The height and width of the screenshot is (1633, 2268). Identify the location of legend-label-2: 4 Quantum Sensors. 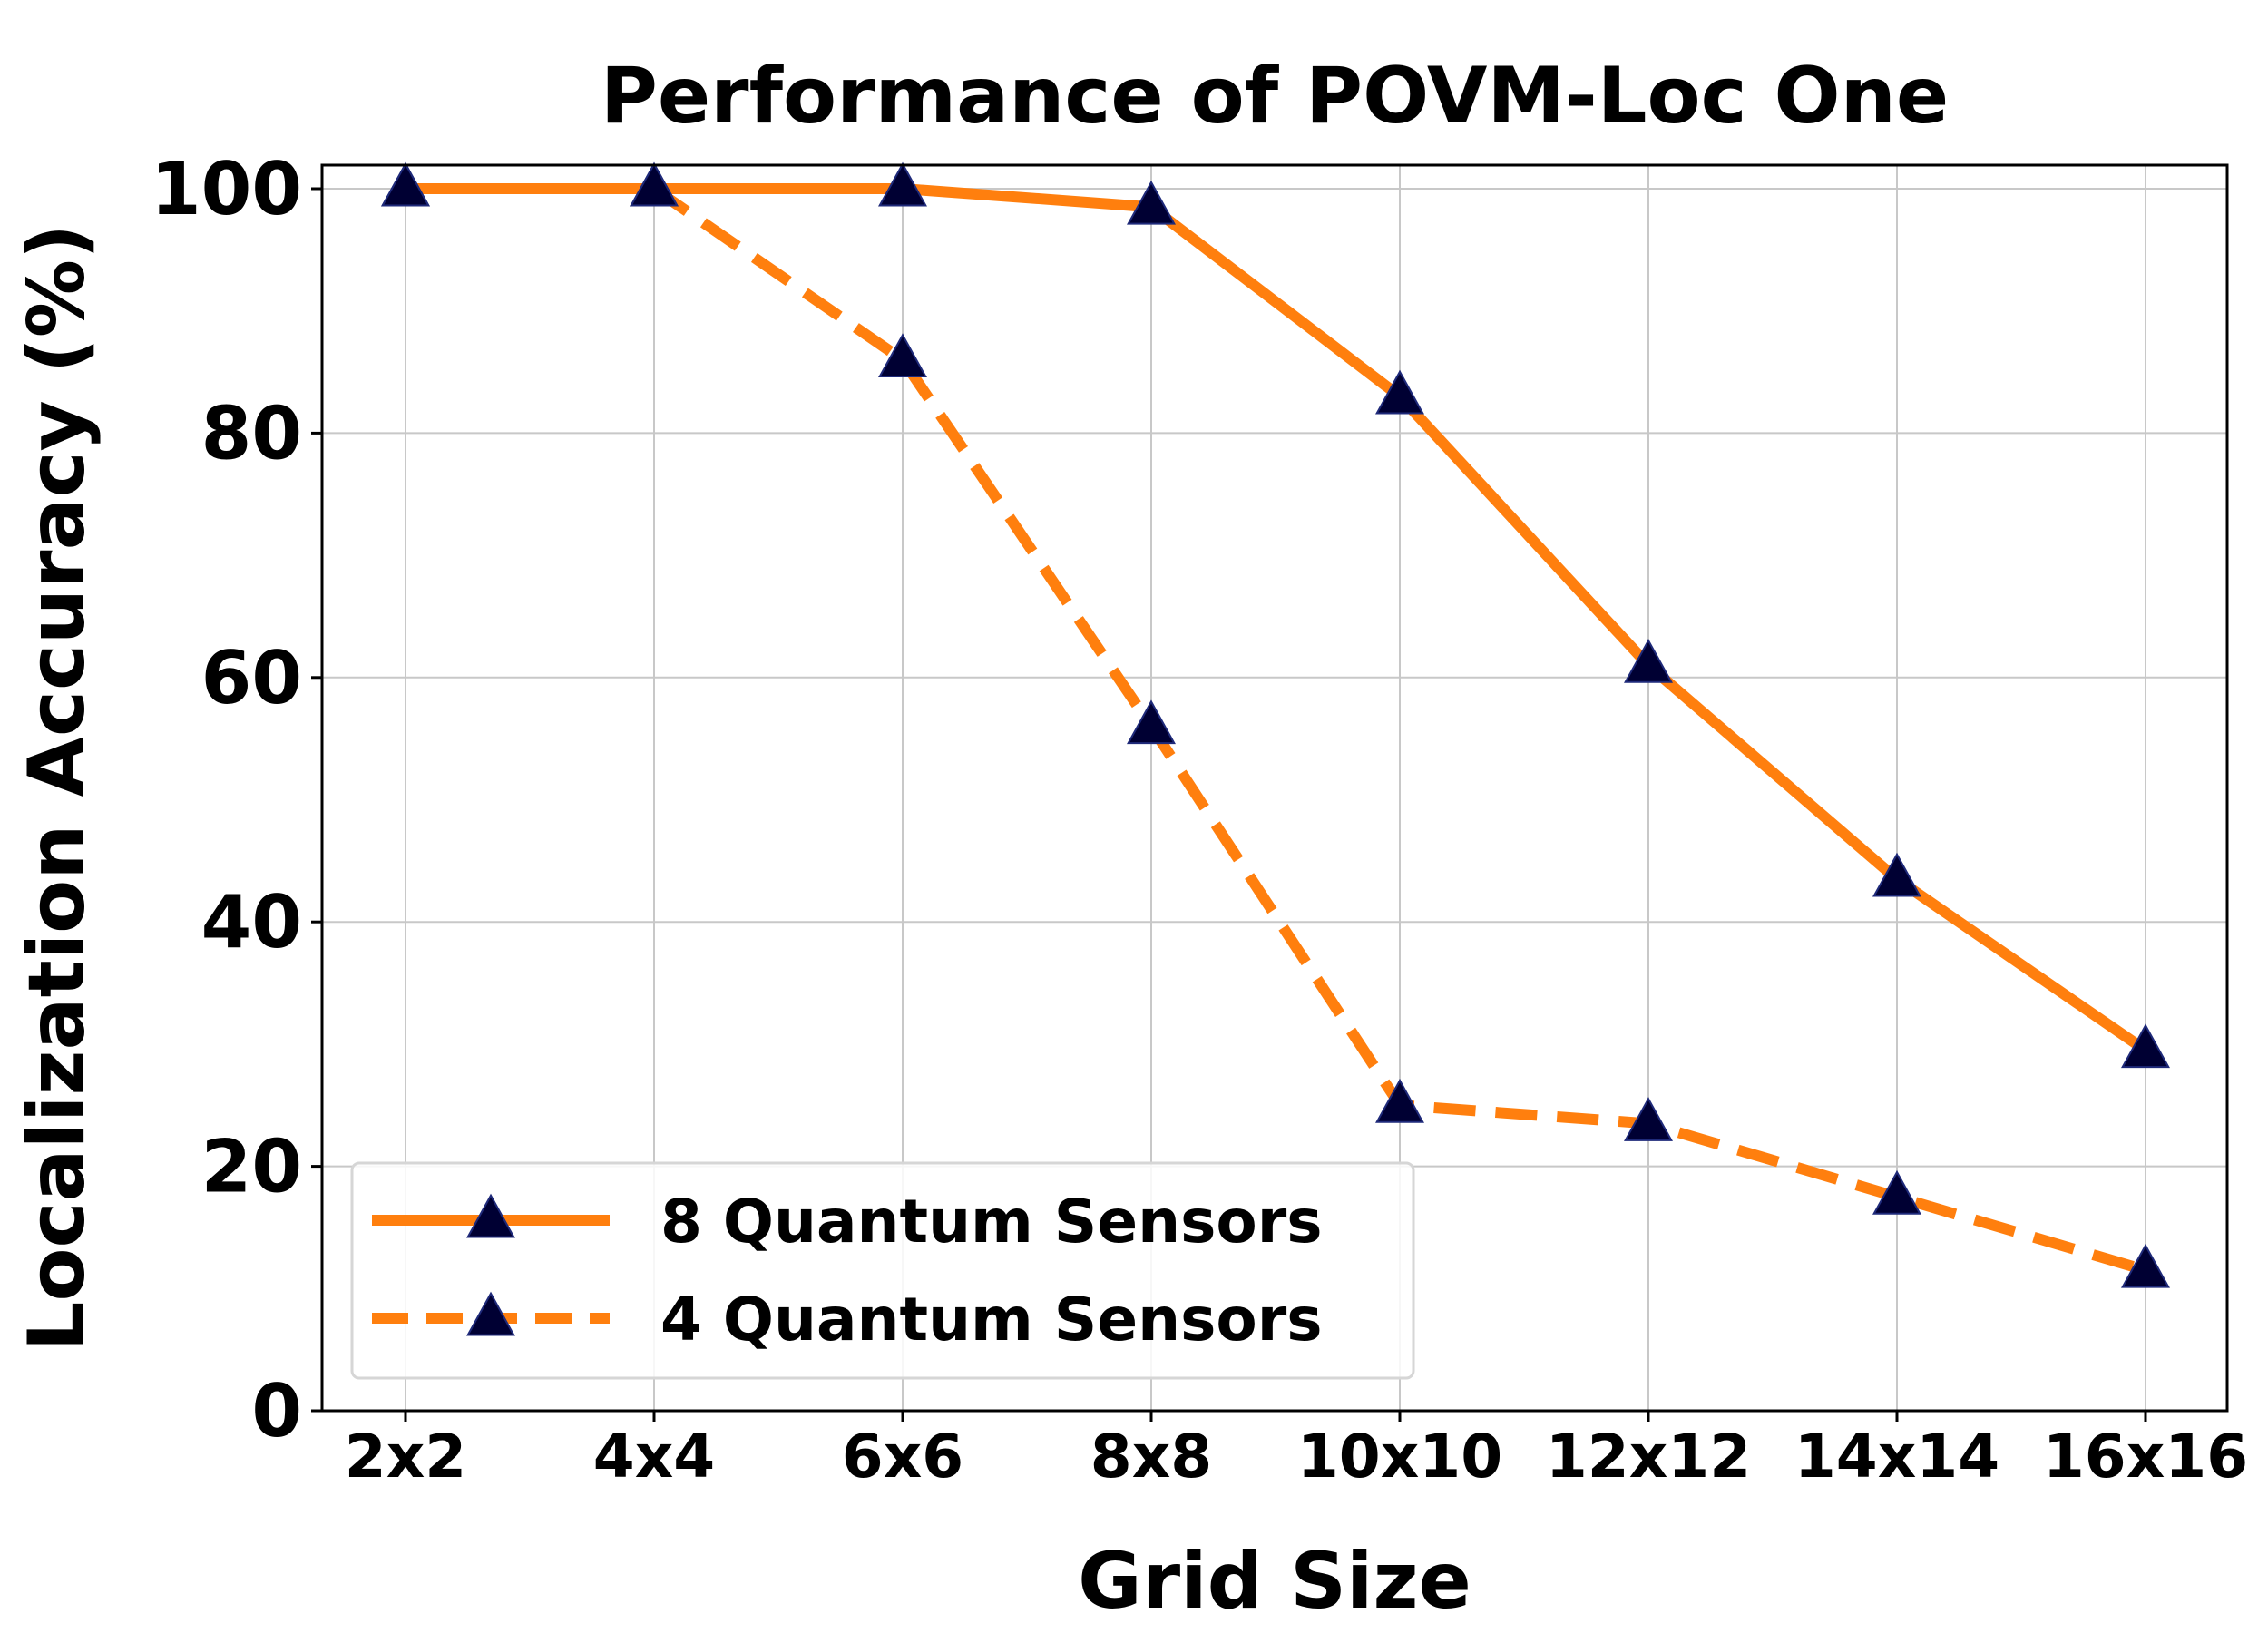
(992, 1319).